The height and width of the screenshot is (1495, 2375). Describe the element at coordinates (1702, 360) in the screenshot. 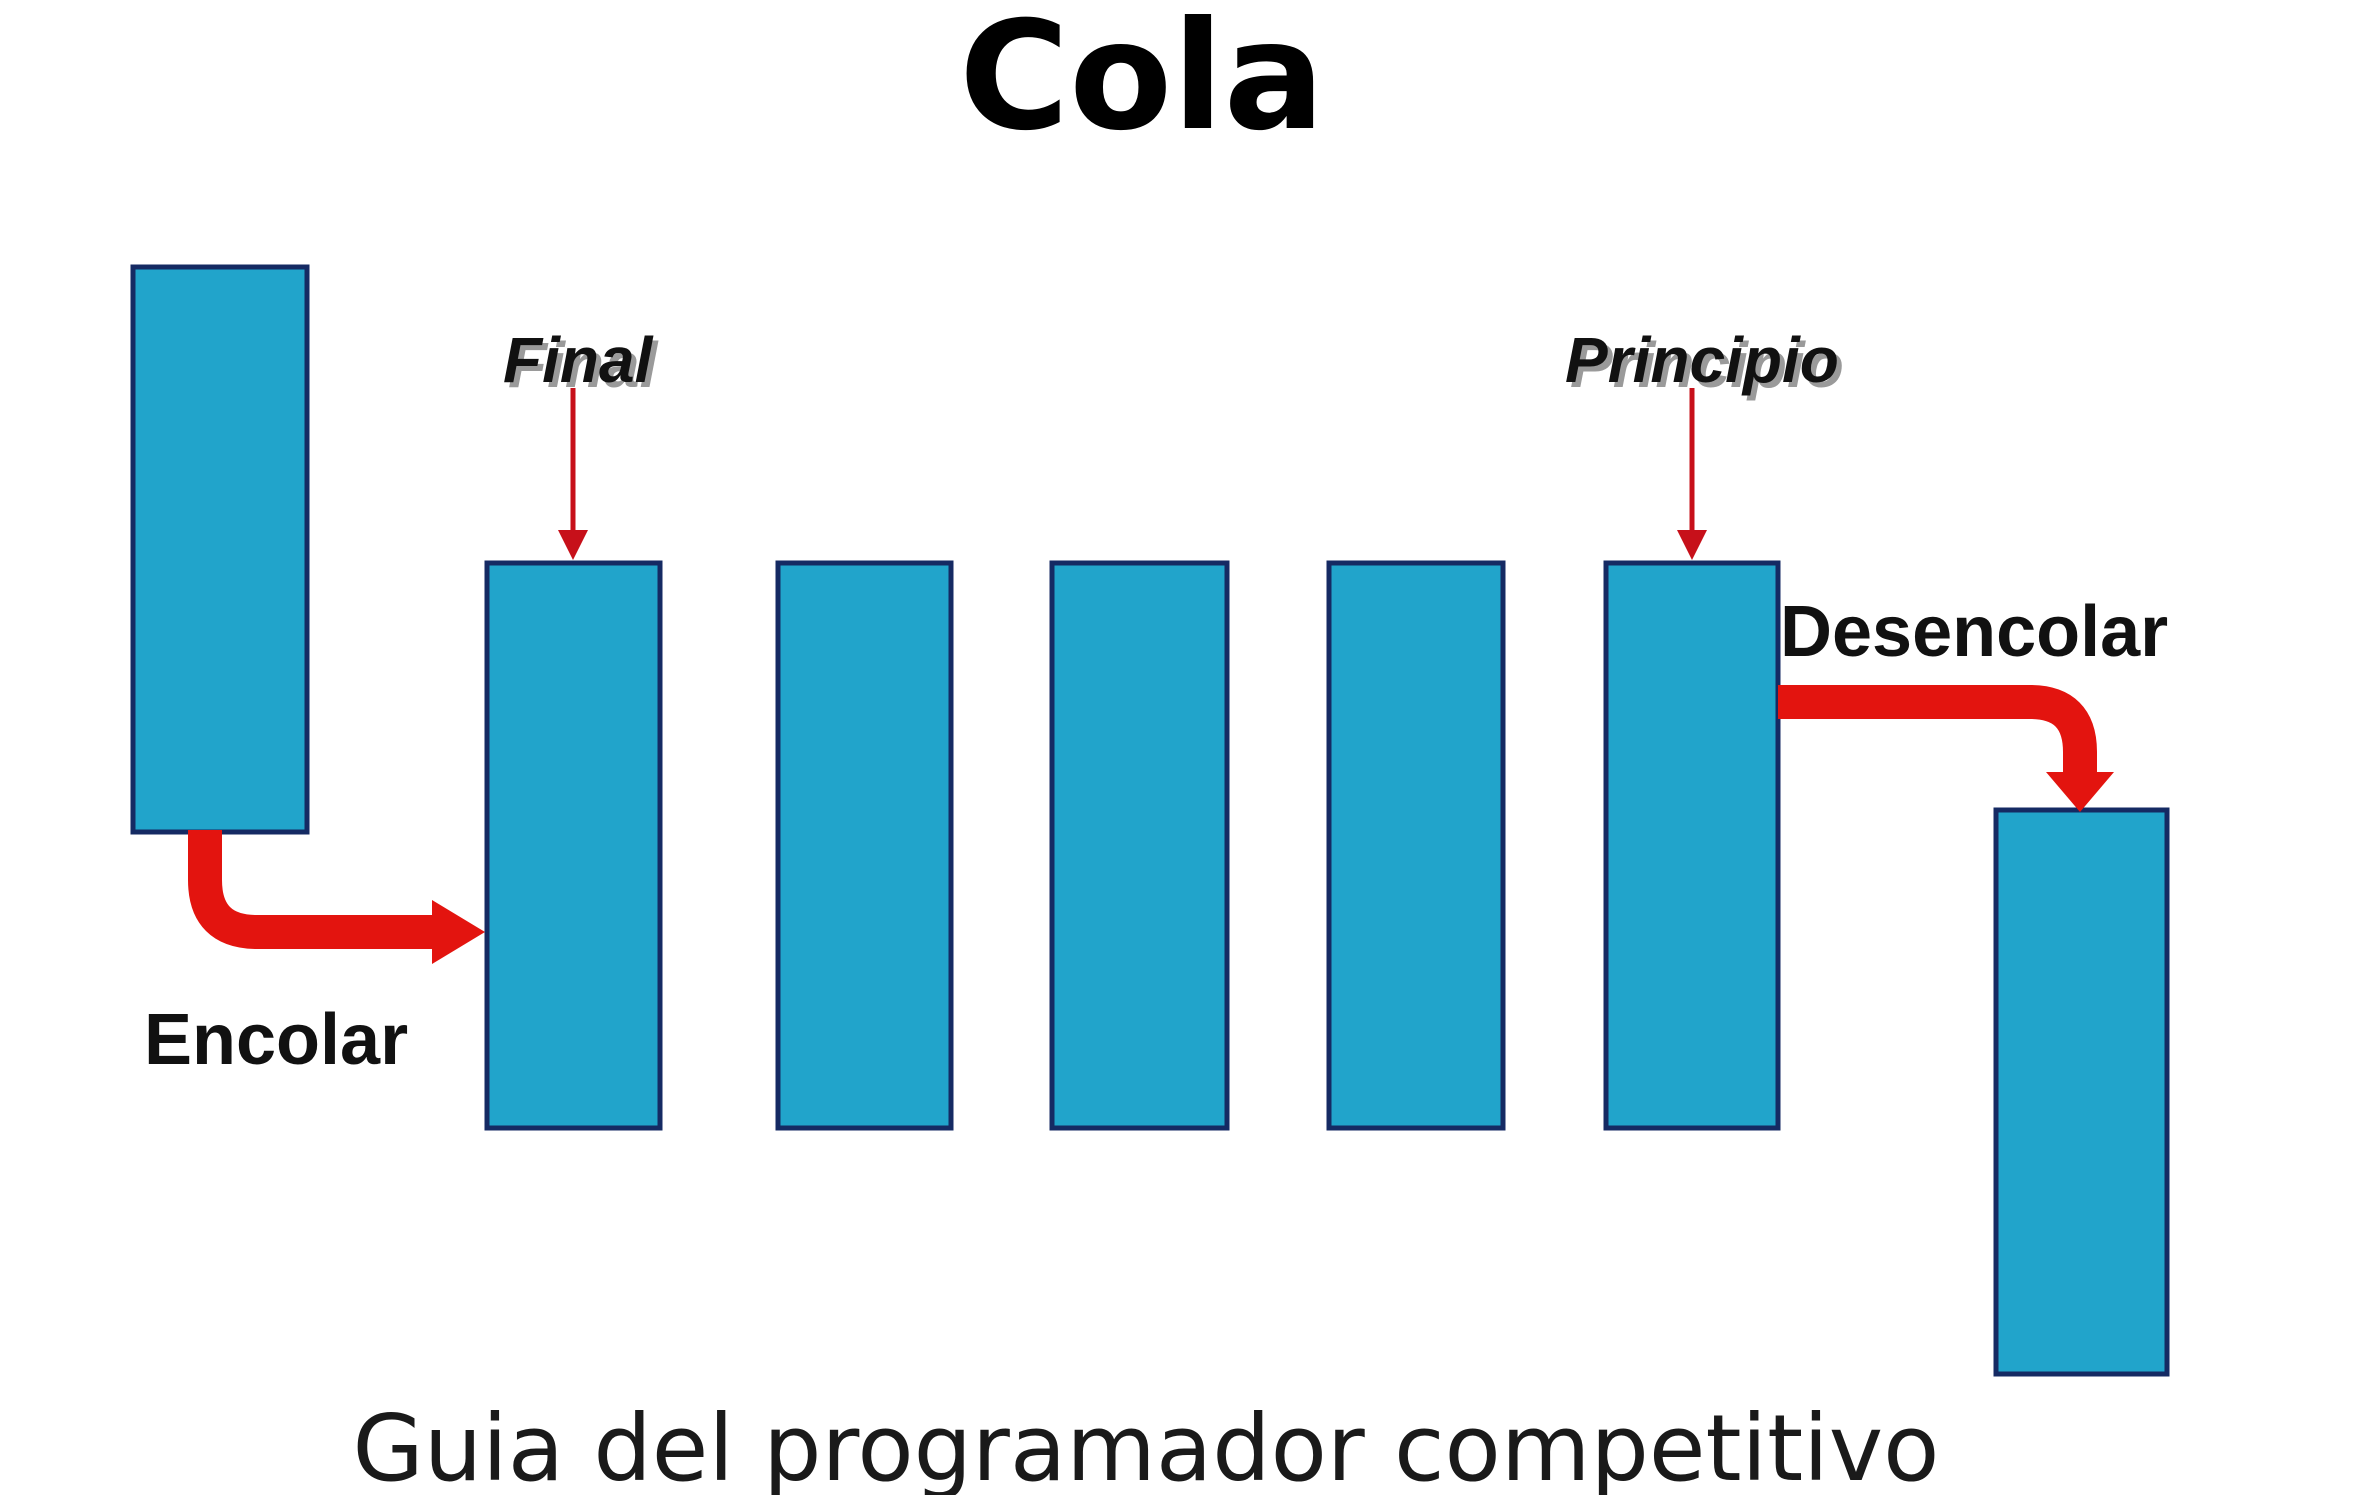

I see `front-label: Principio` at that location.